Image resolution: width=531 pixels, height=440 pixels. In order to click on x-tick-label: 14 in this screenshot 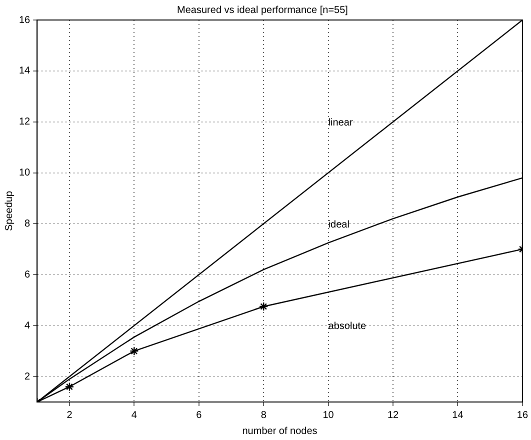, I will do `click(458, 415)`.